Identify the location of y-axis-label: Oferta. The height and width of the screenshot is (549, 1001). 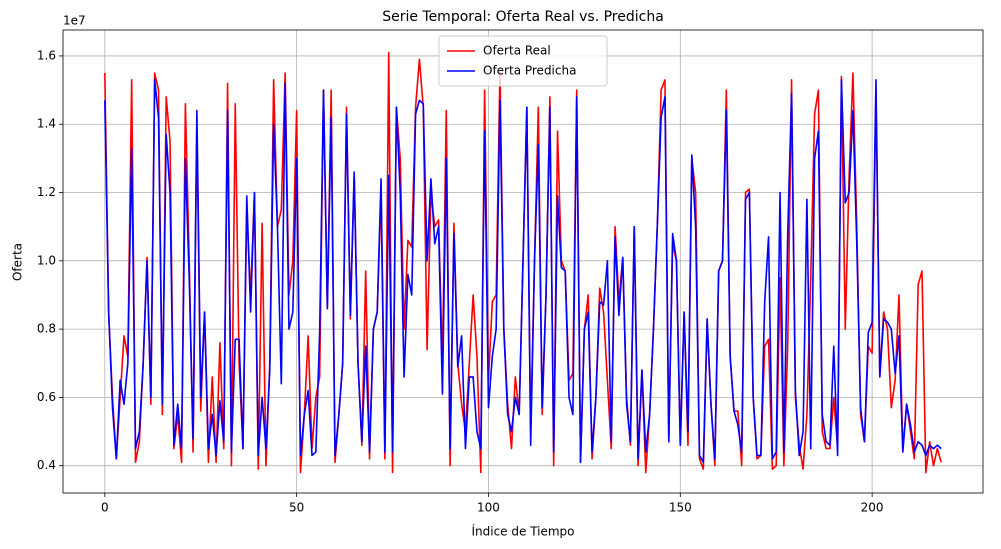
(18, 262).